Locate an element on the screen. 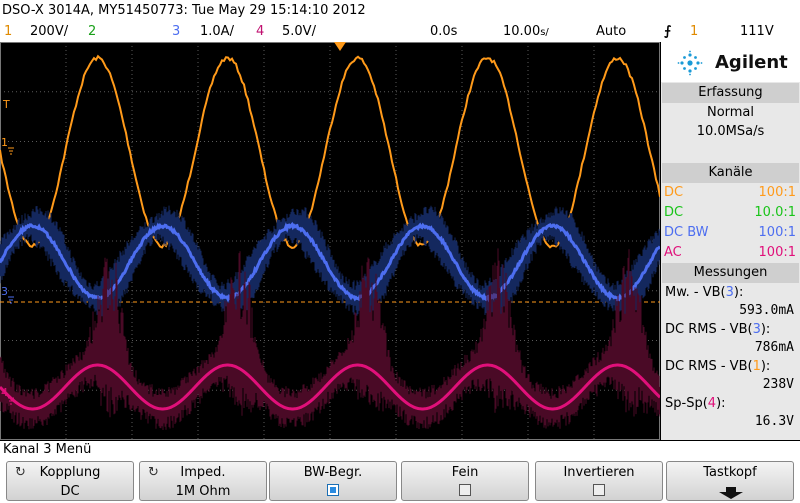 The width and height of the screenshot is (800, 503). softkey-label: Kopplung is located at coordinates (70, 472).